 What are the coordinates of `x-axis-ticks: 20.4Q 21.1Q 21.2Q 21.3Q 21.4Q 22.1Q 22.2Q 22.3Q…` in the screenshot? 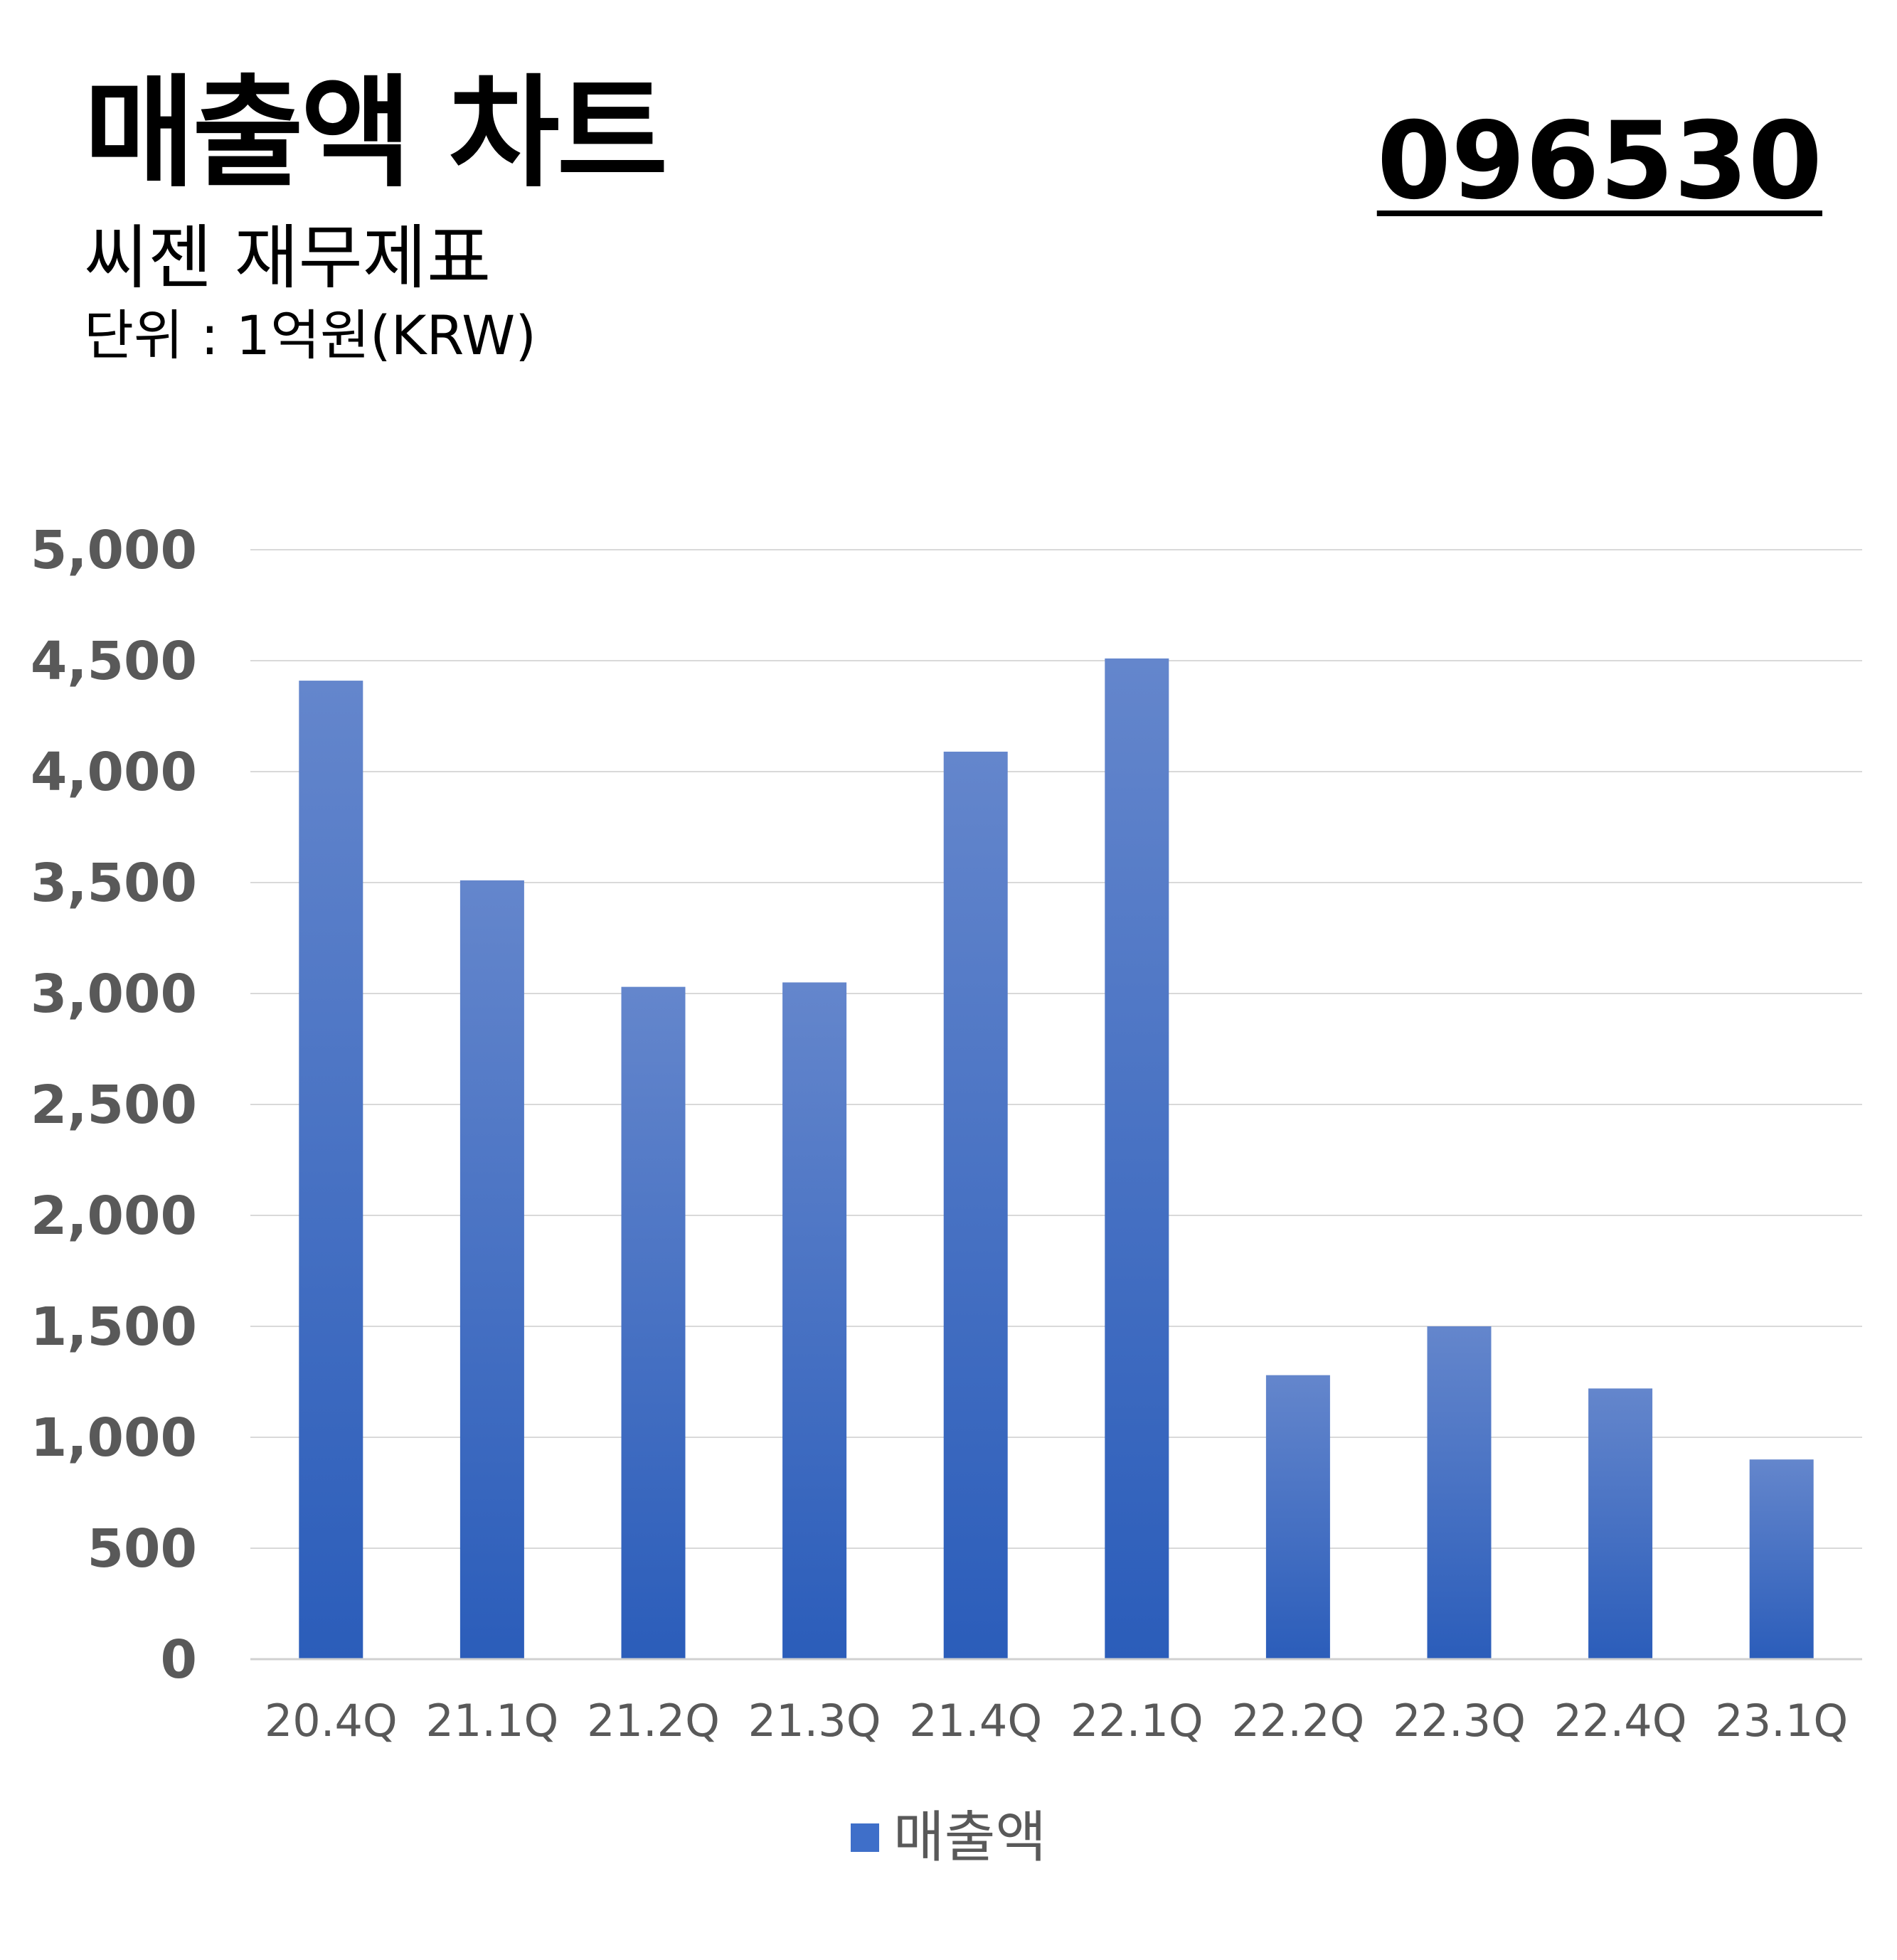 It's located at (1057, 1721).